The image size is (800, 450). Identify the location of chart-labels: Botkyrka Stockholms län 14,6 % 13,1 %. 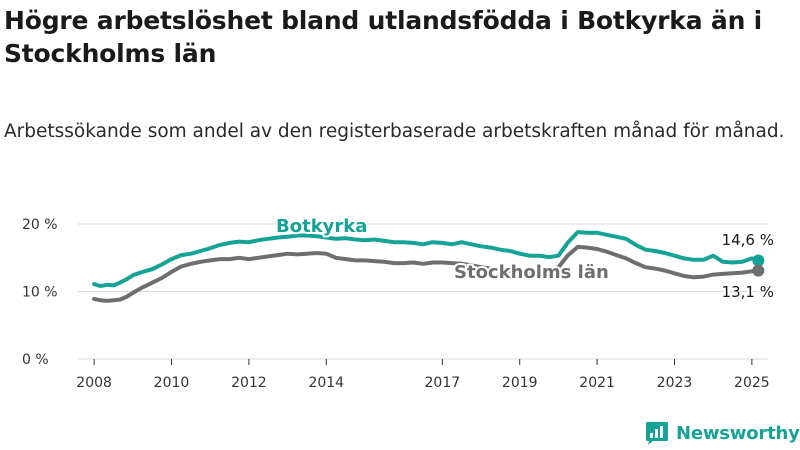
(525, 258).